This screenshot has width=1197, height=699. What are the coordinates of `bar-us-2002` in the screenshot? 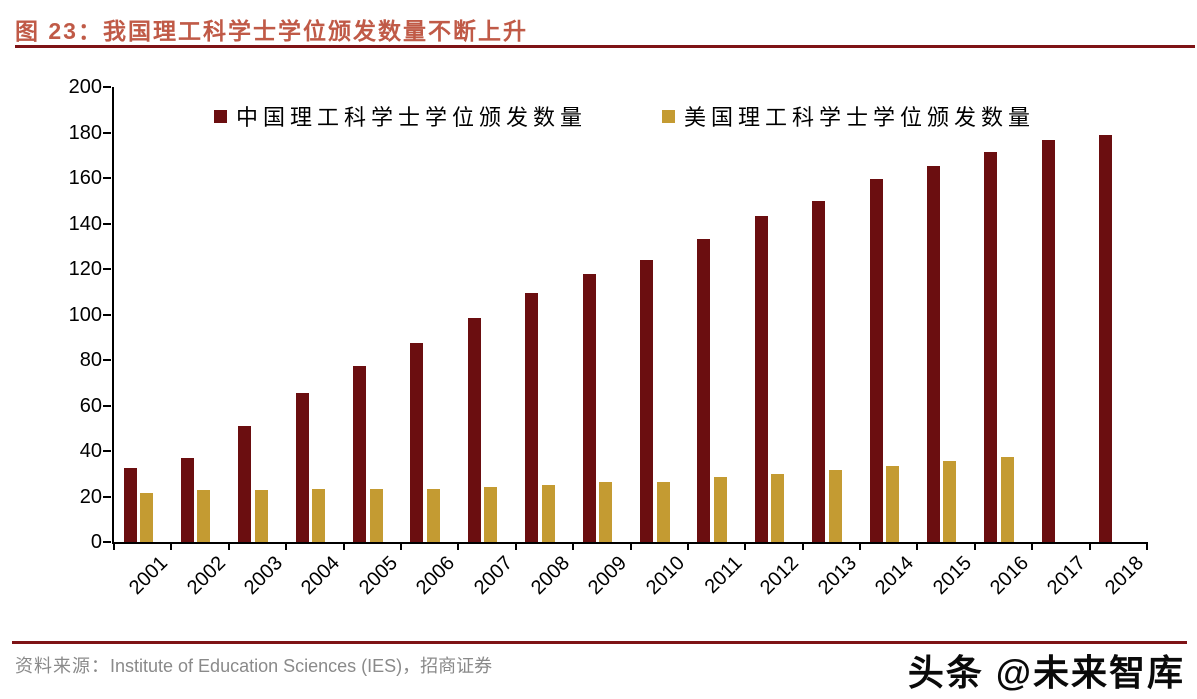 It's located at (204, 515).